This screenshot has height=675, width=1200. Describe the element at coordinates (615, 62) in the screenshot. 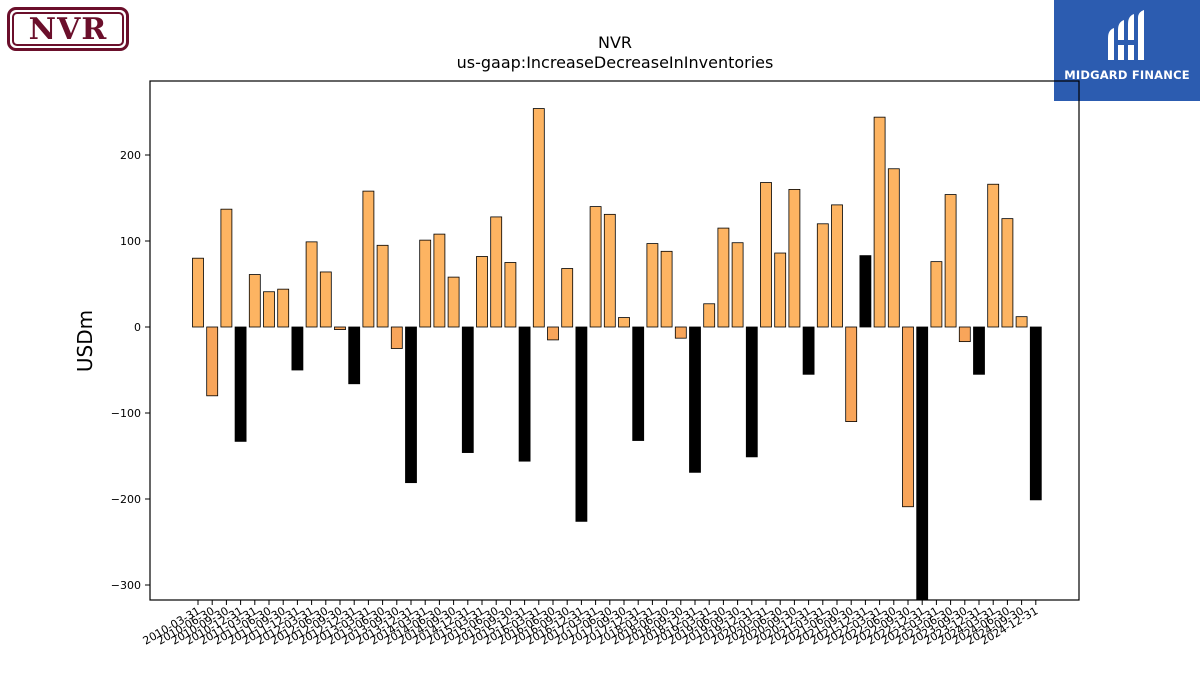

I see `chart-subtitle: us-gaap:IncreaseDecreaseInInventories` at that location.